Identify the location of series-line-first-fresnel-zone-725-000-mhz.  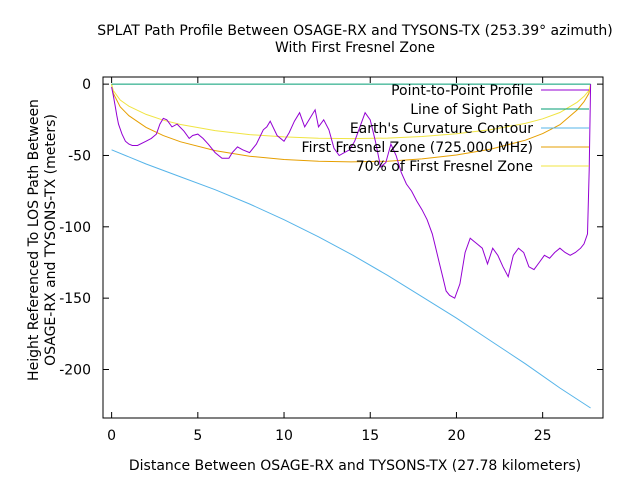
(351, 123).